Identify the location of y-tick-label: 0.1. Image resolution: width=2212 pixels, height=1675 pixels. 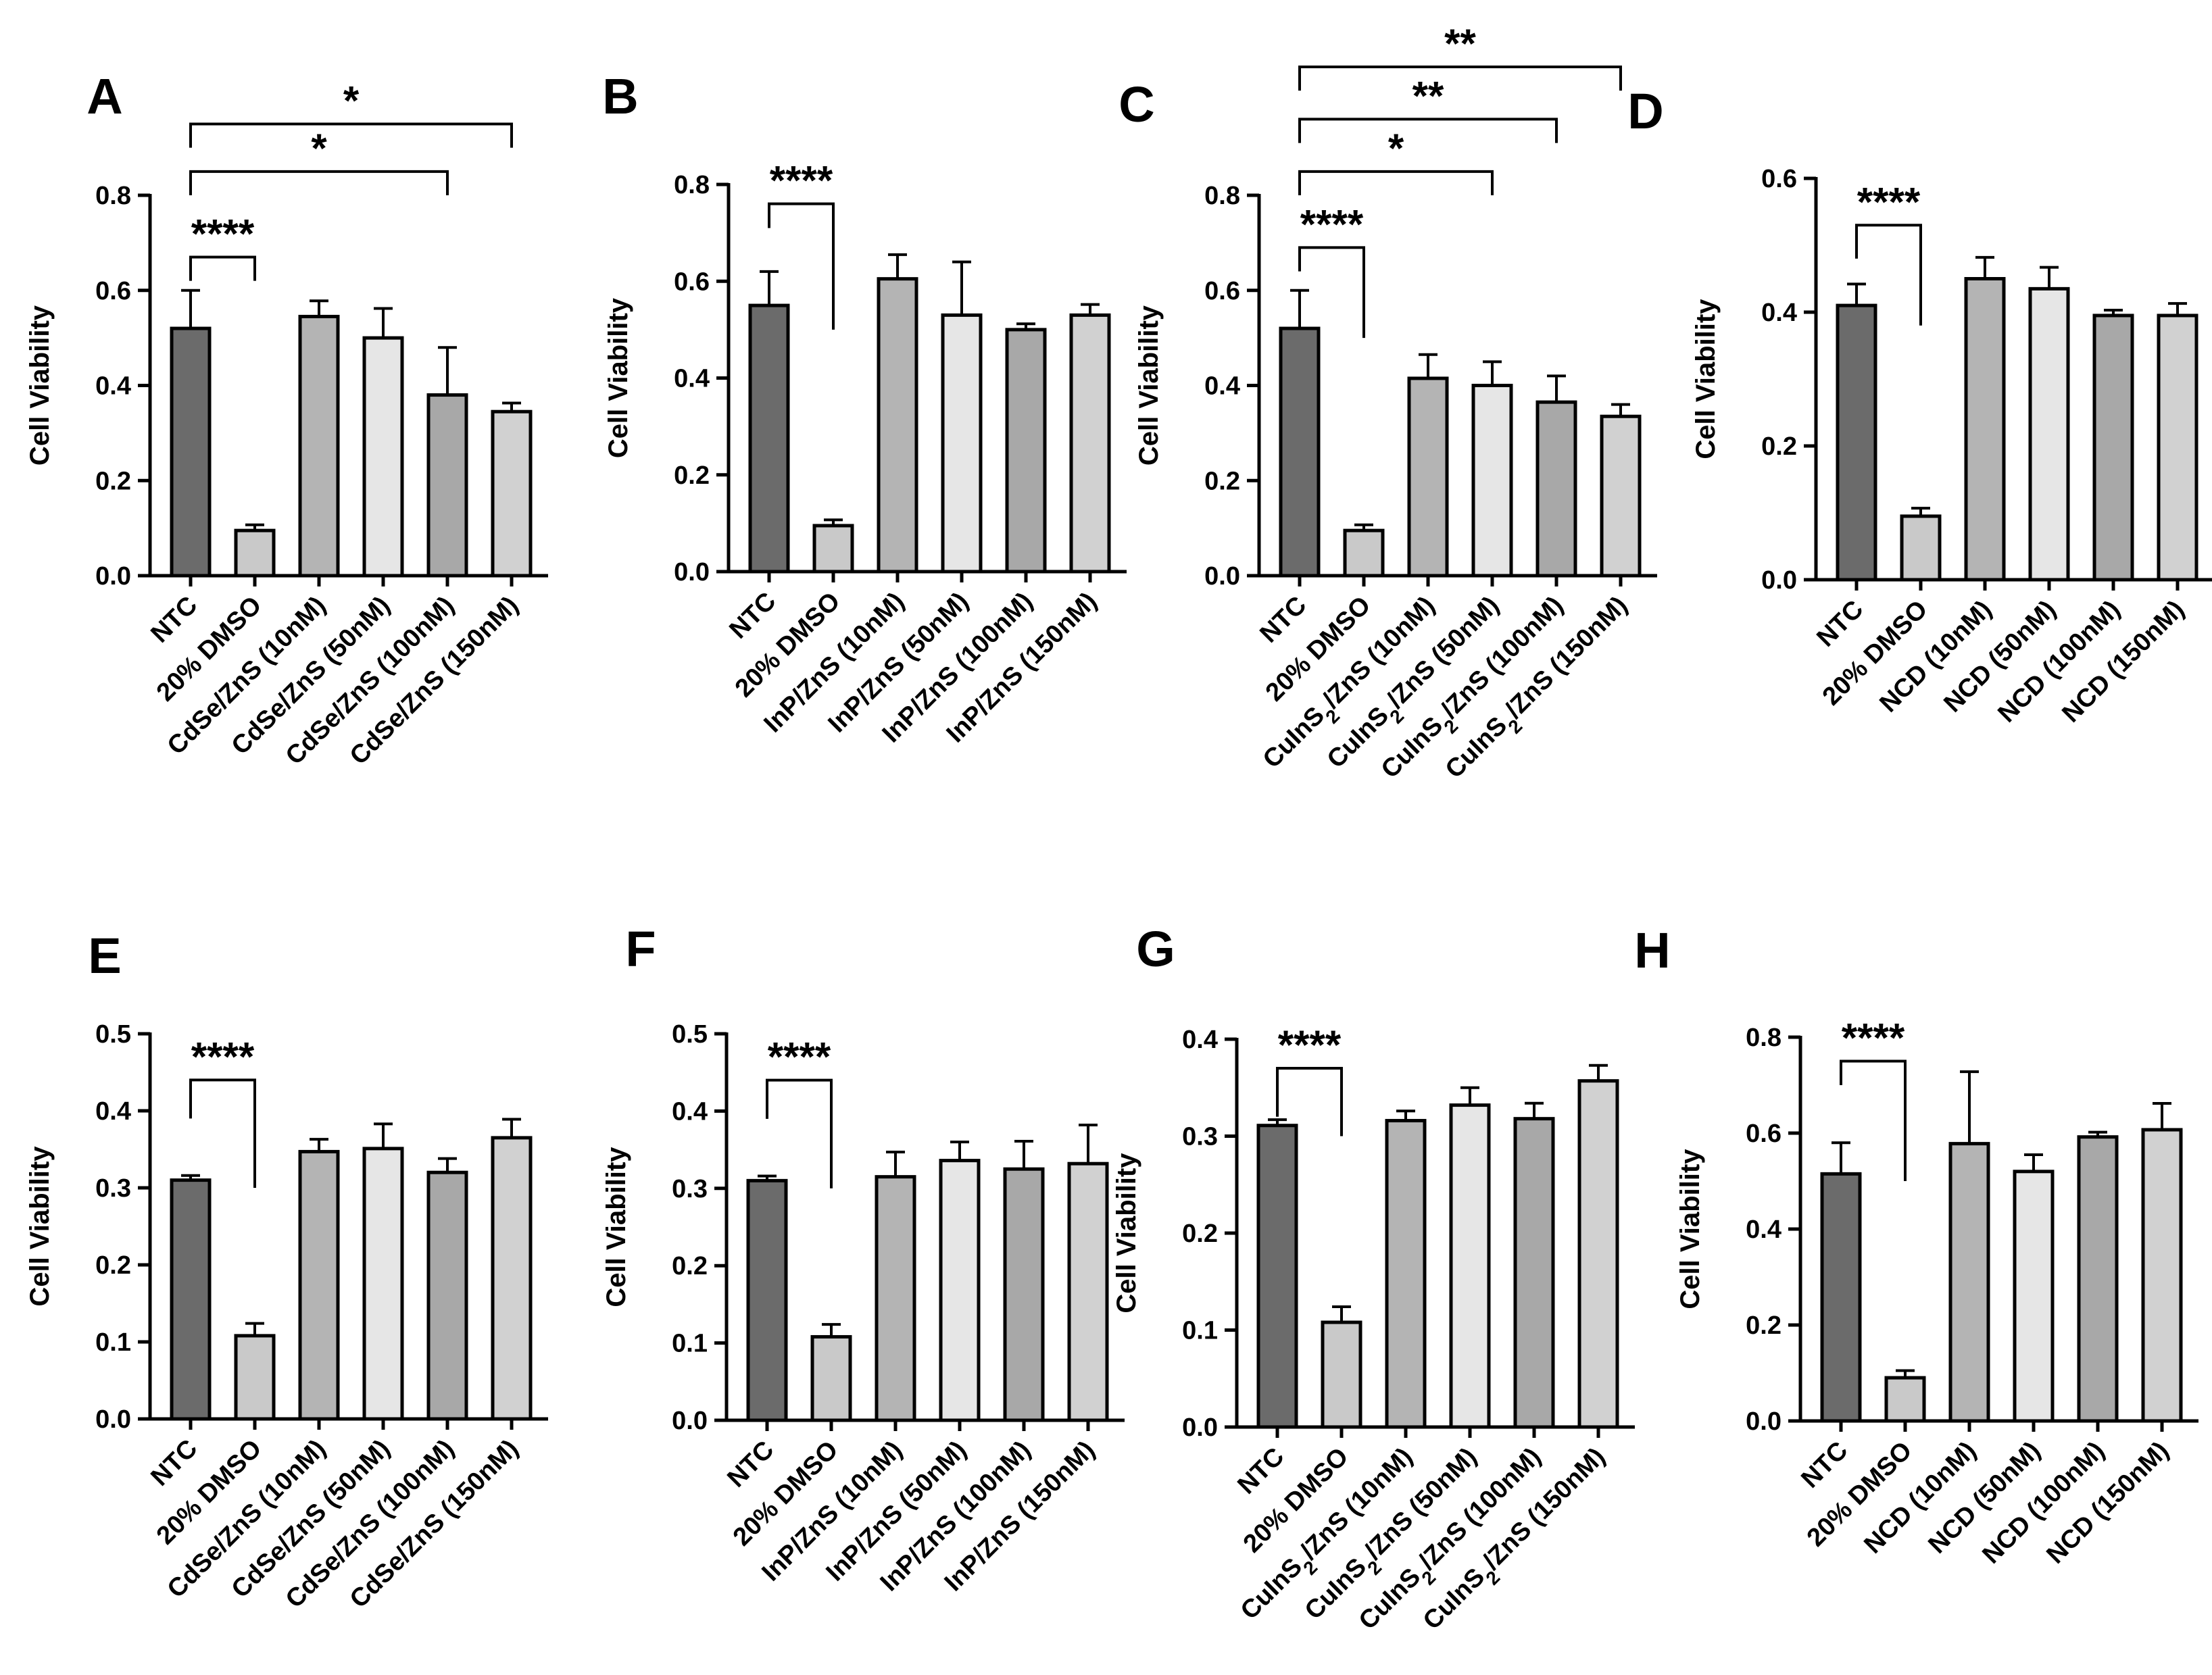
(690, 1344).